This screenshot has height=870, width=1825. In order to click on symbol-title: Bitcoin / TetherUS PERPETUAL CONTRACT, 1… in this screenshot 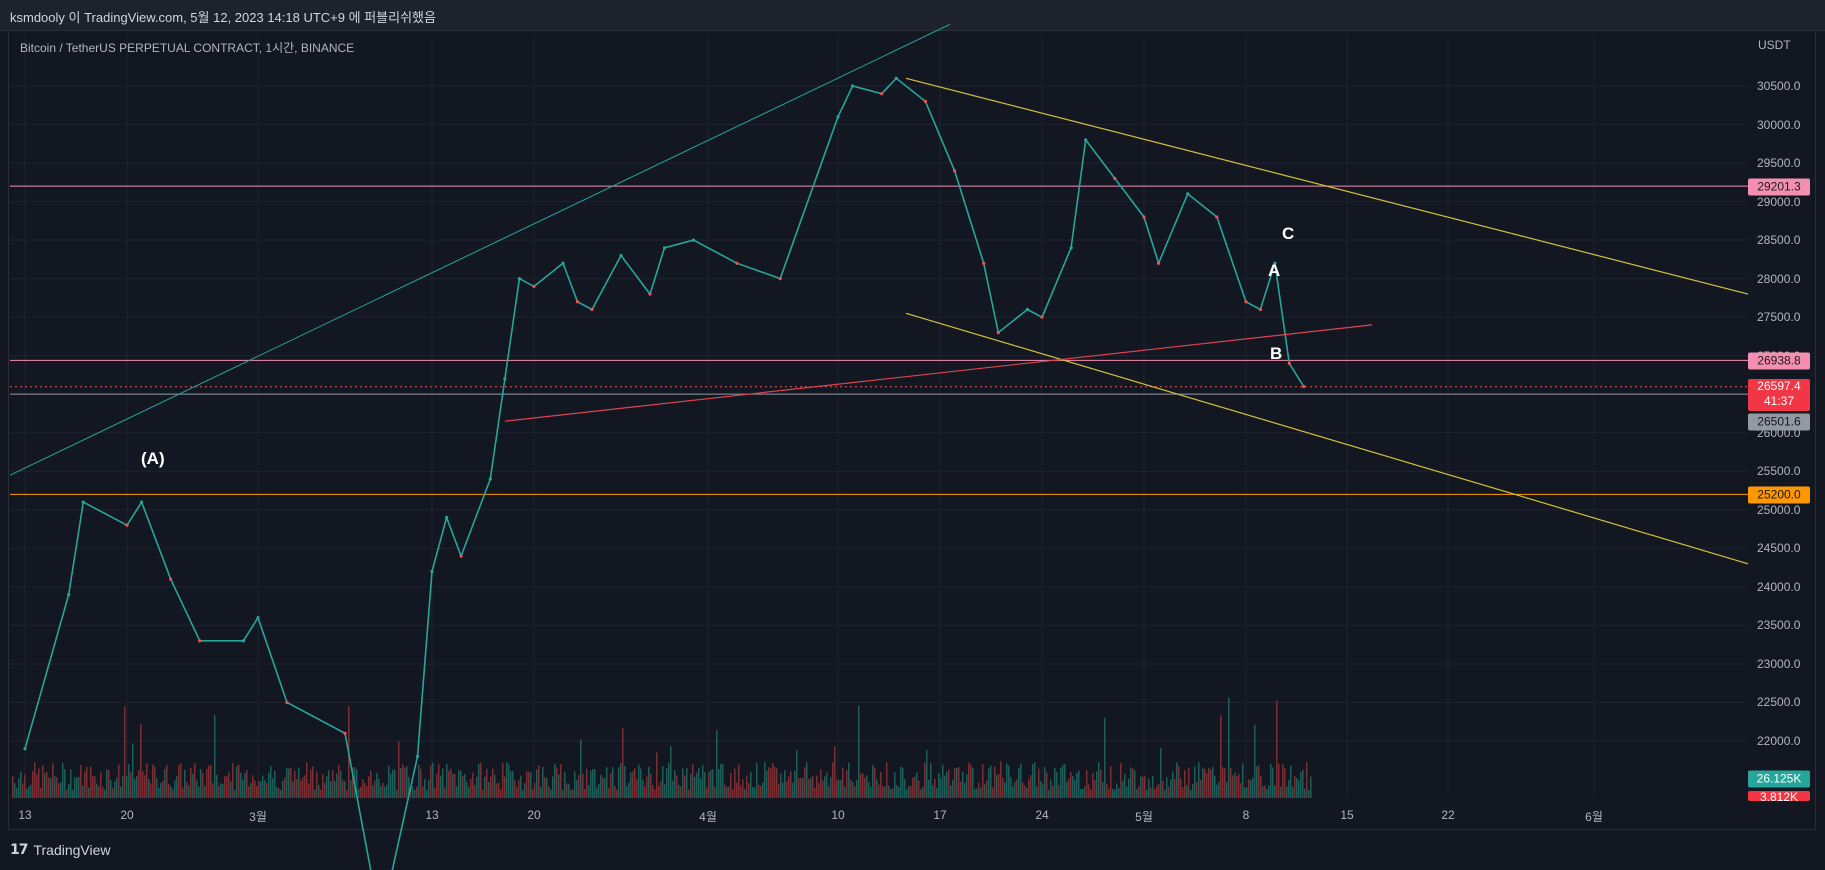, I will do `click(187, 48)`.